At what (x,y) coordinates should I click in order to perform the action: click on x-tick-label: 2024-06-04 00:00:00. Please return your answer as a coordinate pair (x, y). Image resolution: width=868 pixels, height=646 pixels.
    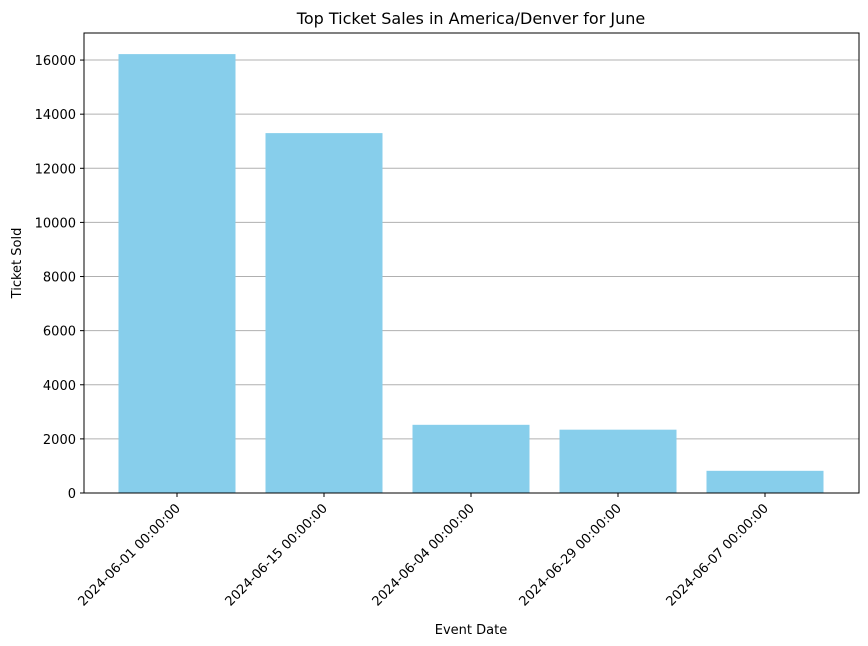
    Looking at the image, I should click on (424, 555).